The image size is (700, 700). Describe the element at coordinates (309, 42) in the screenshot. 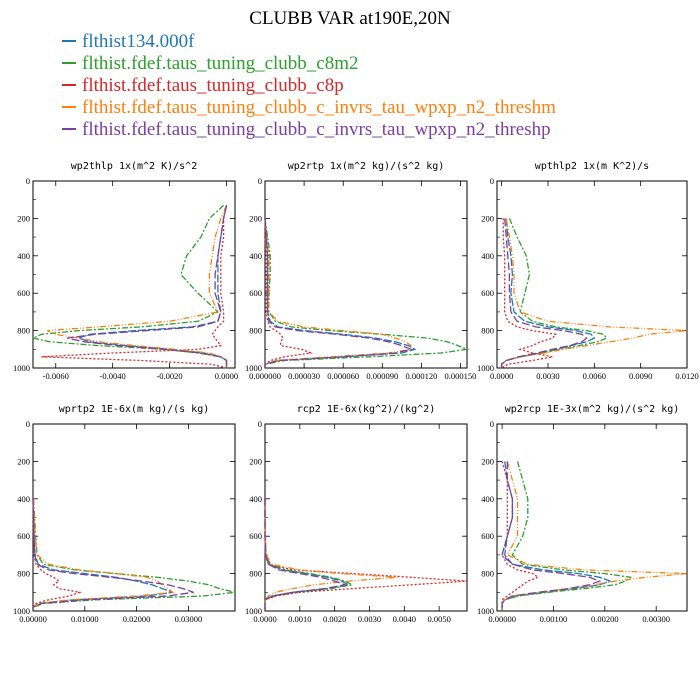

I see `legend-item: flthist134.000f` at that location.